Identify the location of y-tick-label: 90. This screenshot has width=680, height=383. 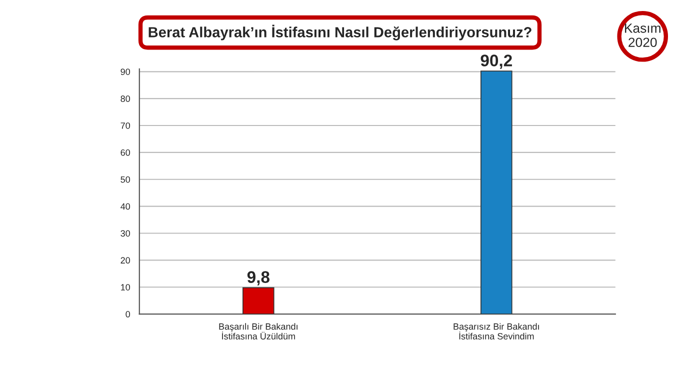
(125, 71).